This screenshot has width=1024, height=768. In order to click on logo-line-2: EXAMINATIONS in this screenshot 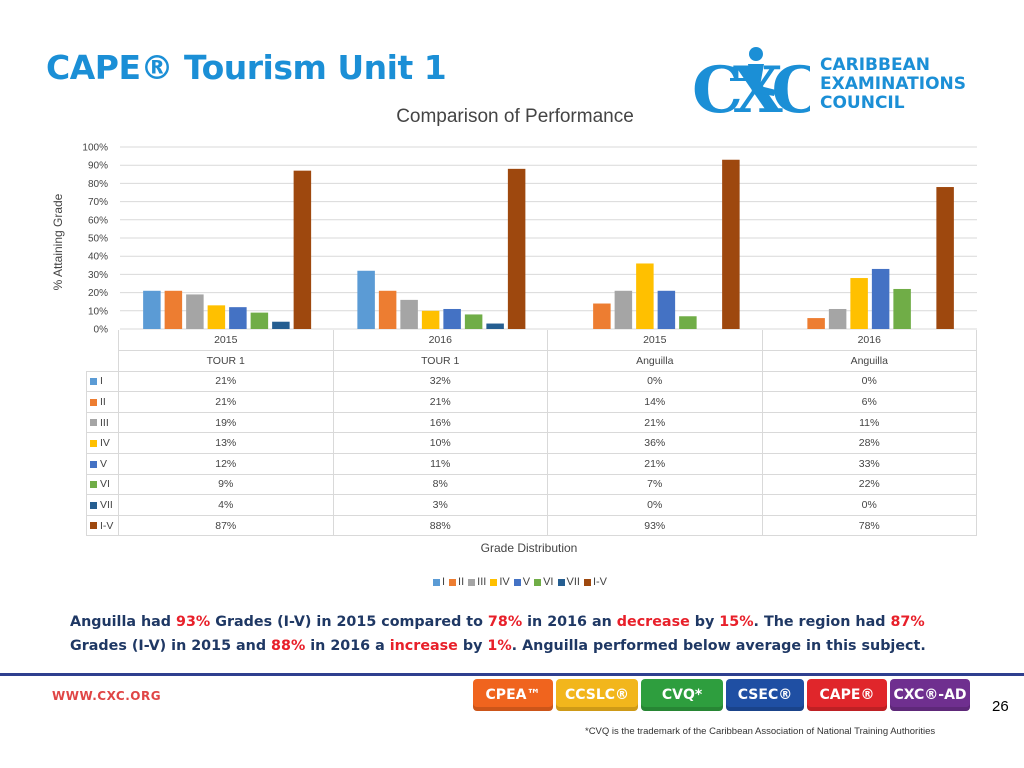, I will do `click(893, 84)`.